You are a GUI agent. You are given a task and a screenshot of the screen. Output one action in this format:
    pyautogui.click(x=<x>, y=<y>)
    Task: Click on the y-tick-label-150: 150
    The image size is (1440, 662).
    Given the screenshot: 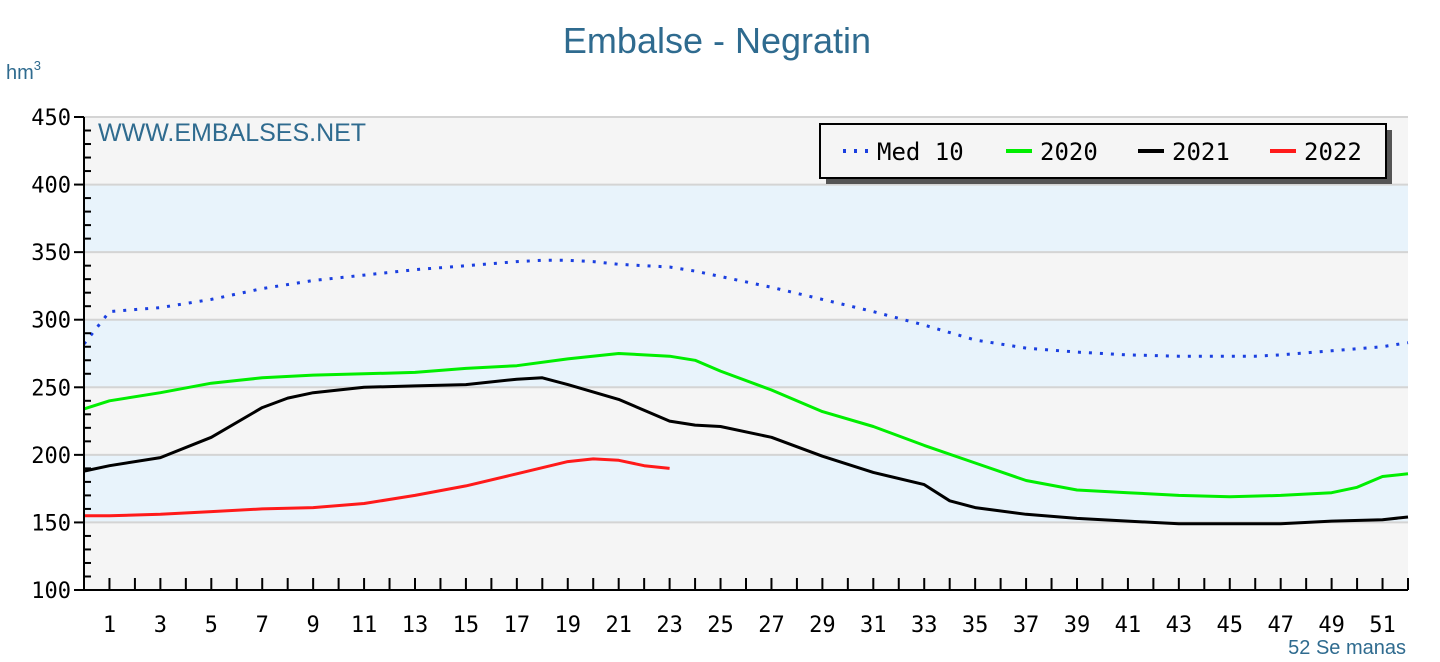 What is the action you would take?
    pyautogui.click(x=51, y=523)
    